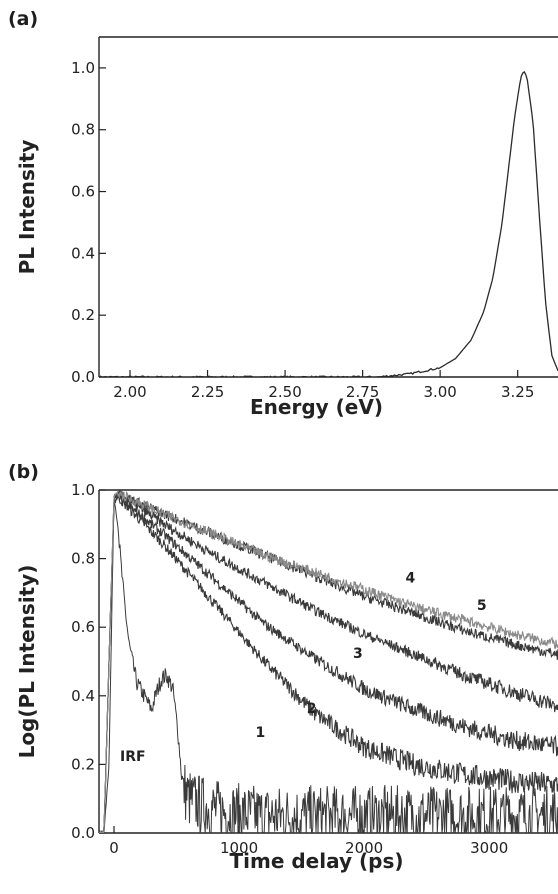 The height and width of the screenshot is (894, 558). What do you see at coordinates (284, 392) in the screenshot?
I see `x-tick-label: 2.50` at bounding box center [284, 392].